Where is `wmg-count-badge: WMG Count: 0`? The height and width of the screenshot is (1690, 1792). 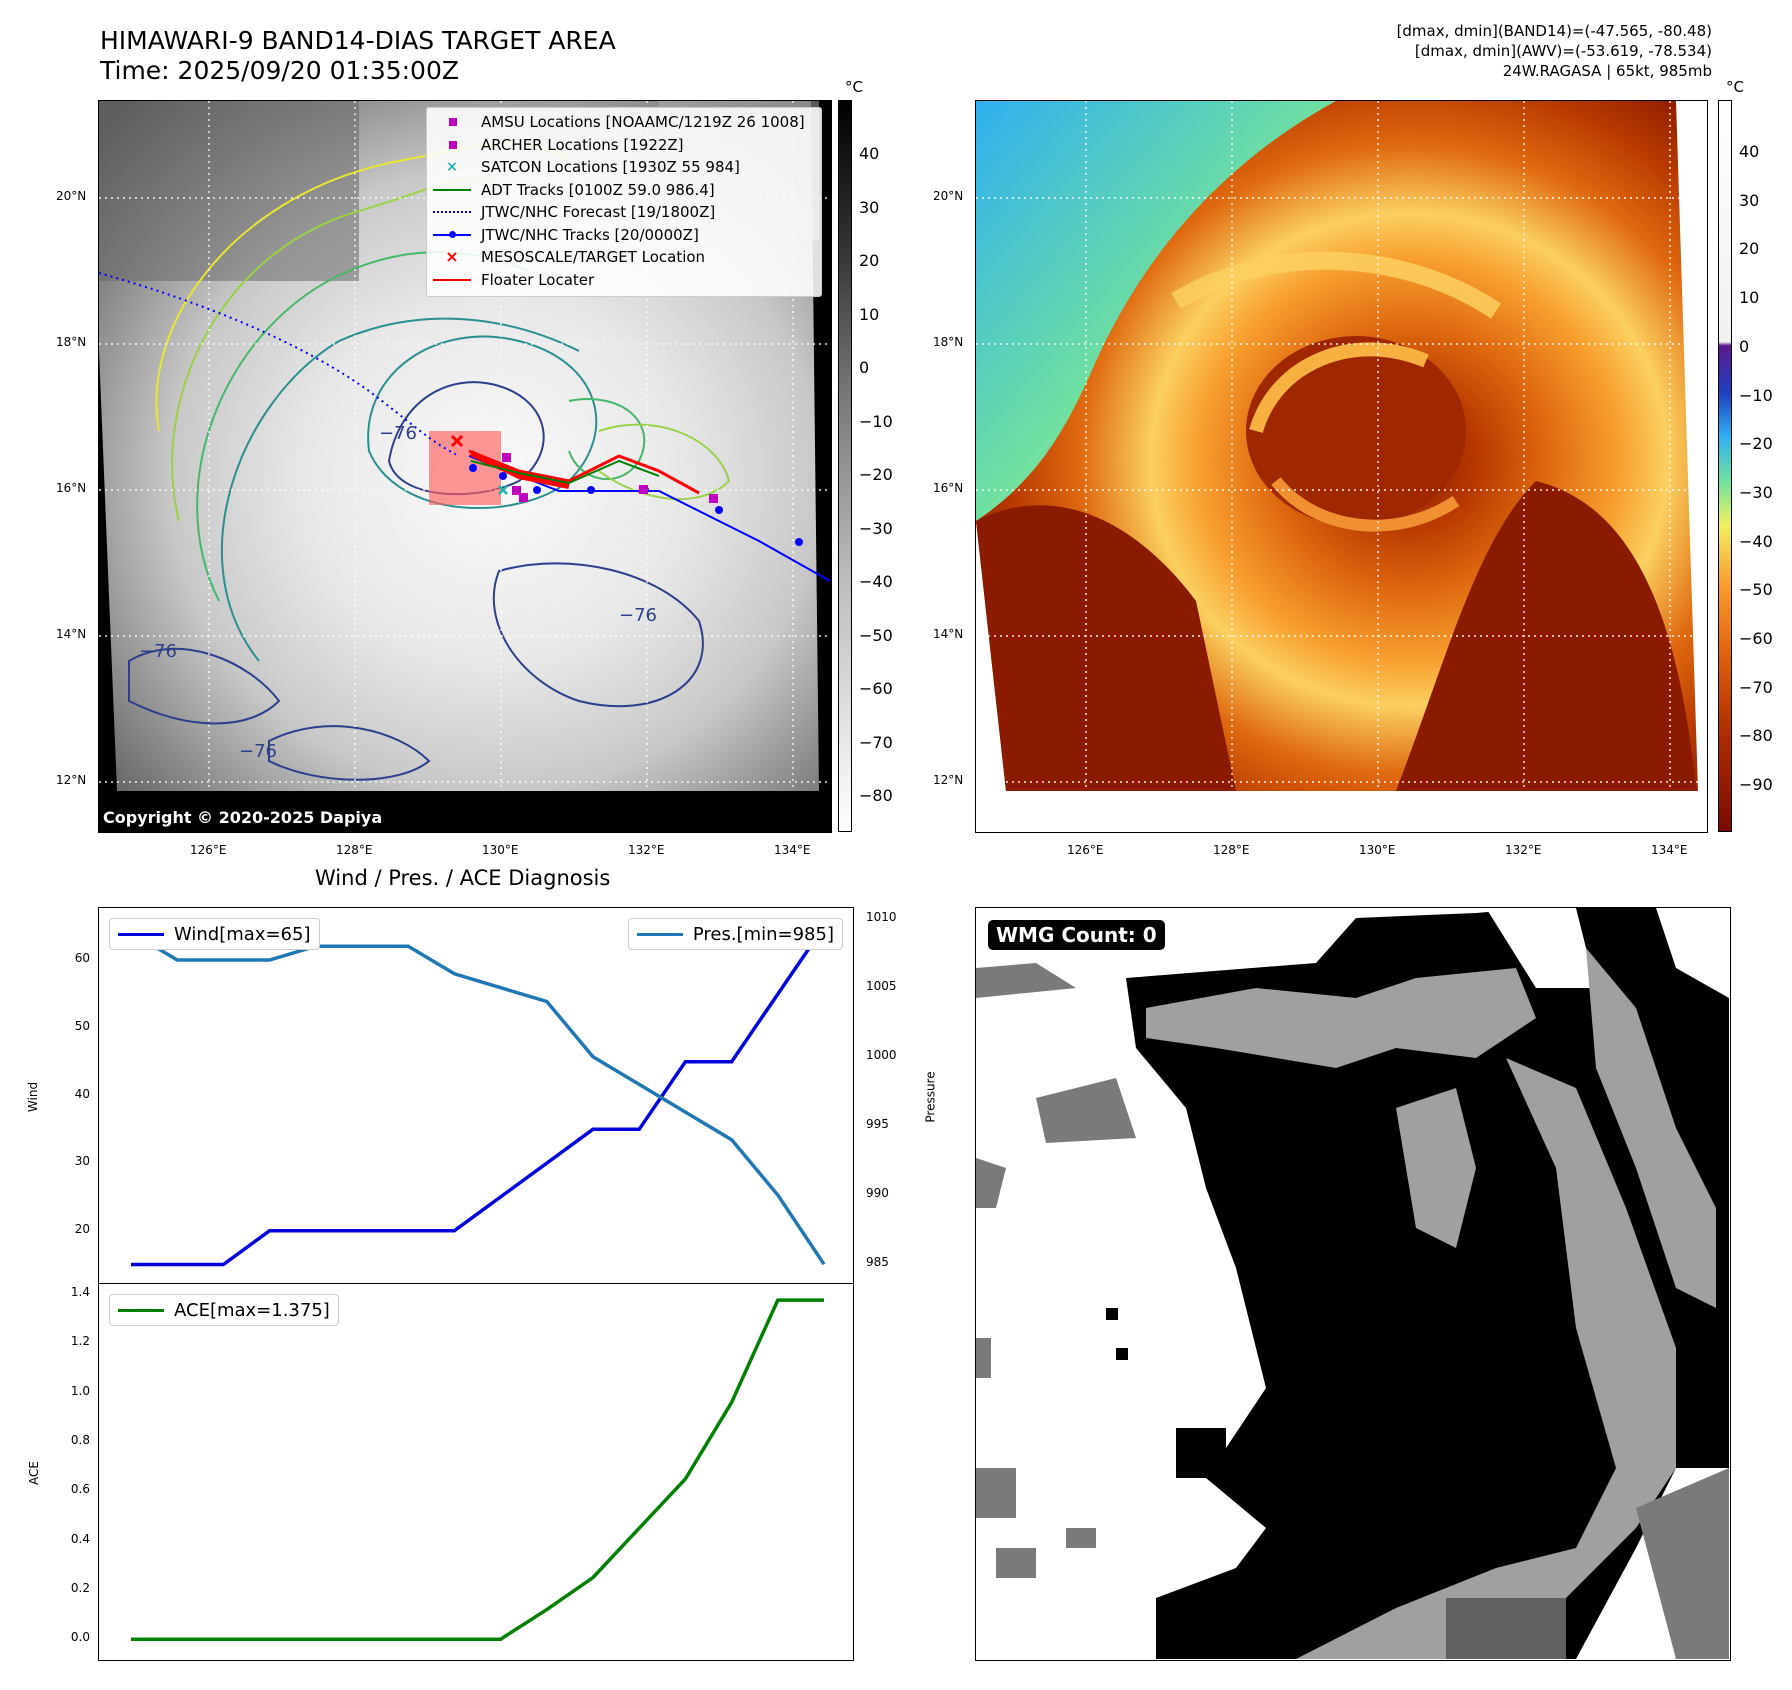
wmg-count-badge: WMG Count: 0 is located at coordinates (1076, 935).